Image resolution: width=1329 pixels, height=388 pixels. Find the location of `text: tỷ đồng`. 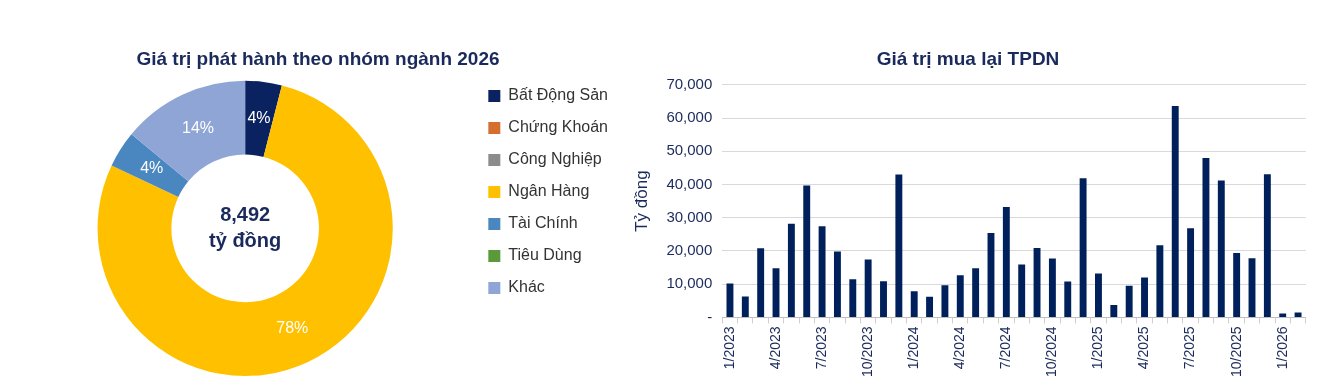

text: tỷ đồng is located at coordinates (245, 239).